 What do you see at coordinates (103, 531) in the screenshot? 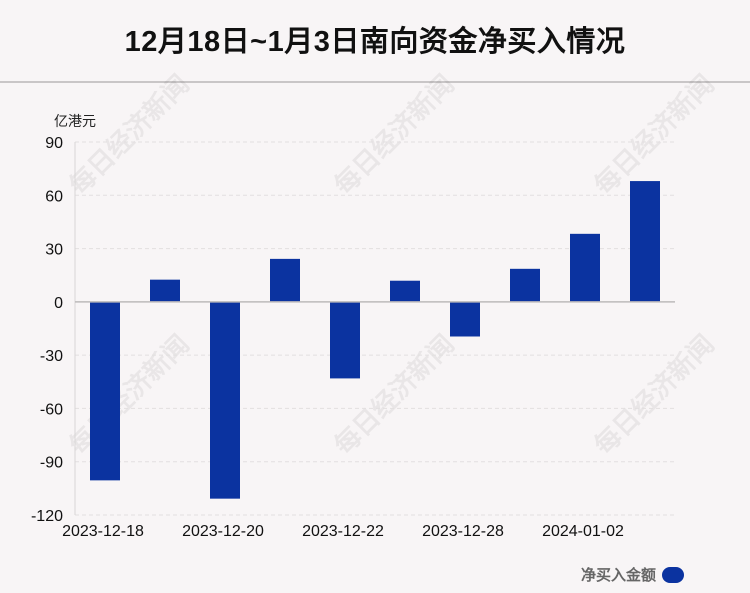
I see `x-tick-label: 2023-12-18` at bounding box center [103, 531].